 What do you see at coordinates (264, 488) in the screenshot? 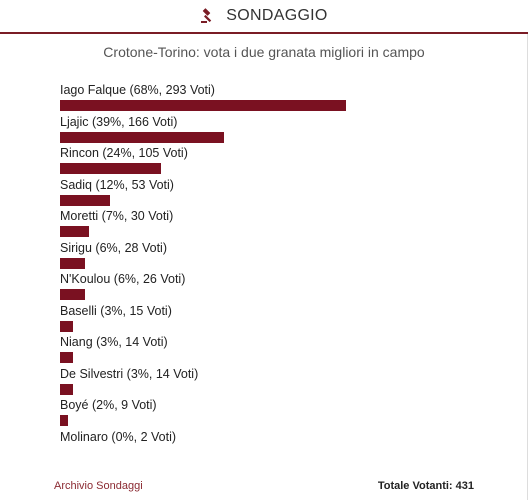
I see `poll-footer: Archivio Sondaggi Totale Votanti: 431` at bounding box center [264, 488].